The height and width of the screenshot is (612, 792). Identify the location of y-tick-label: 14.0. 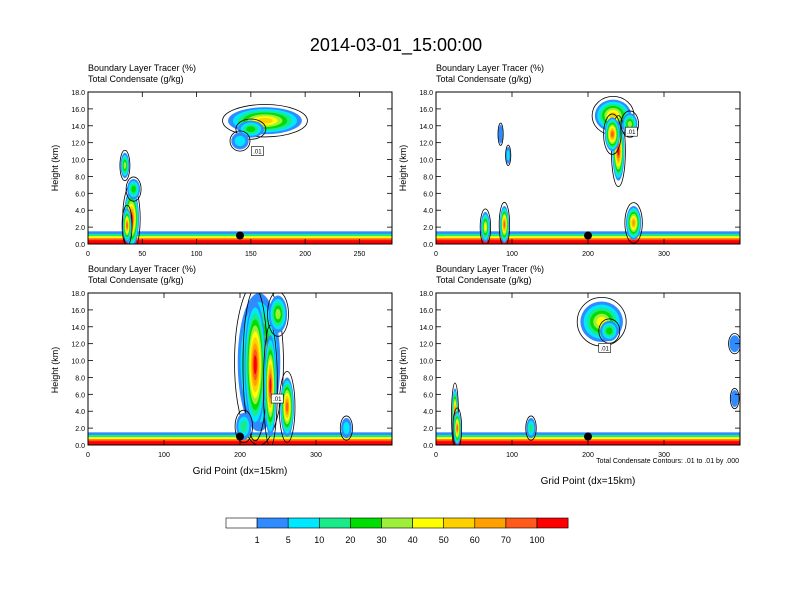
(426, 127).